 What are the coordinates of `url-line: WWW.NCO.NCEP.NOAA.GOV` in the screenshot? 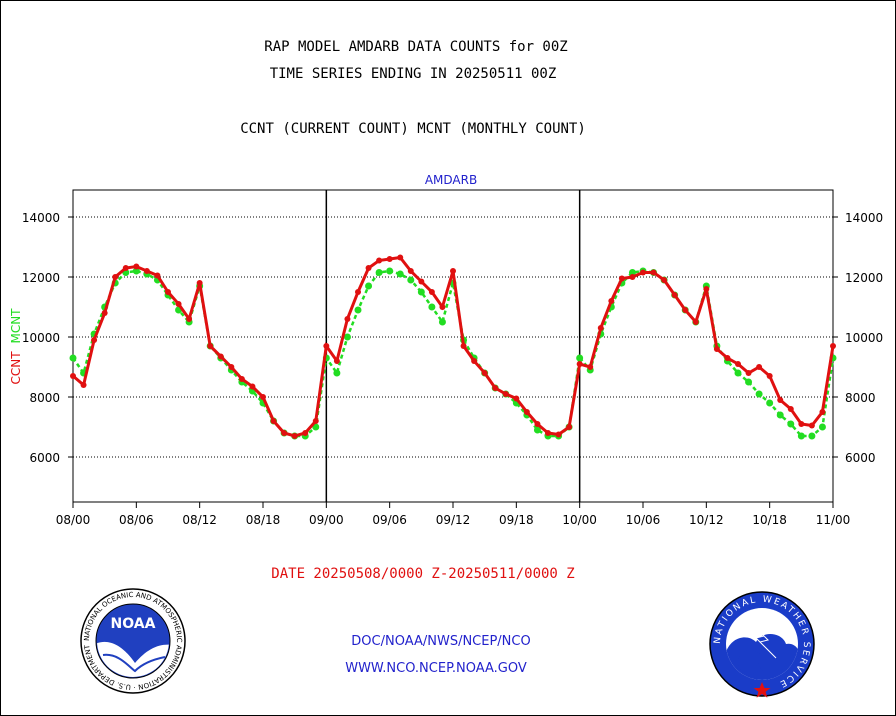 It's located at (436, 668).